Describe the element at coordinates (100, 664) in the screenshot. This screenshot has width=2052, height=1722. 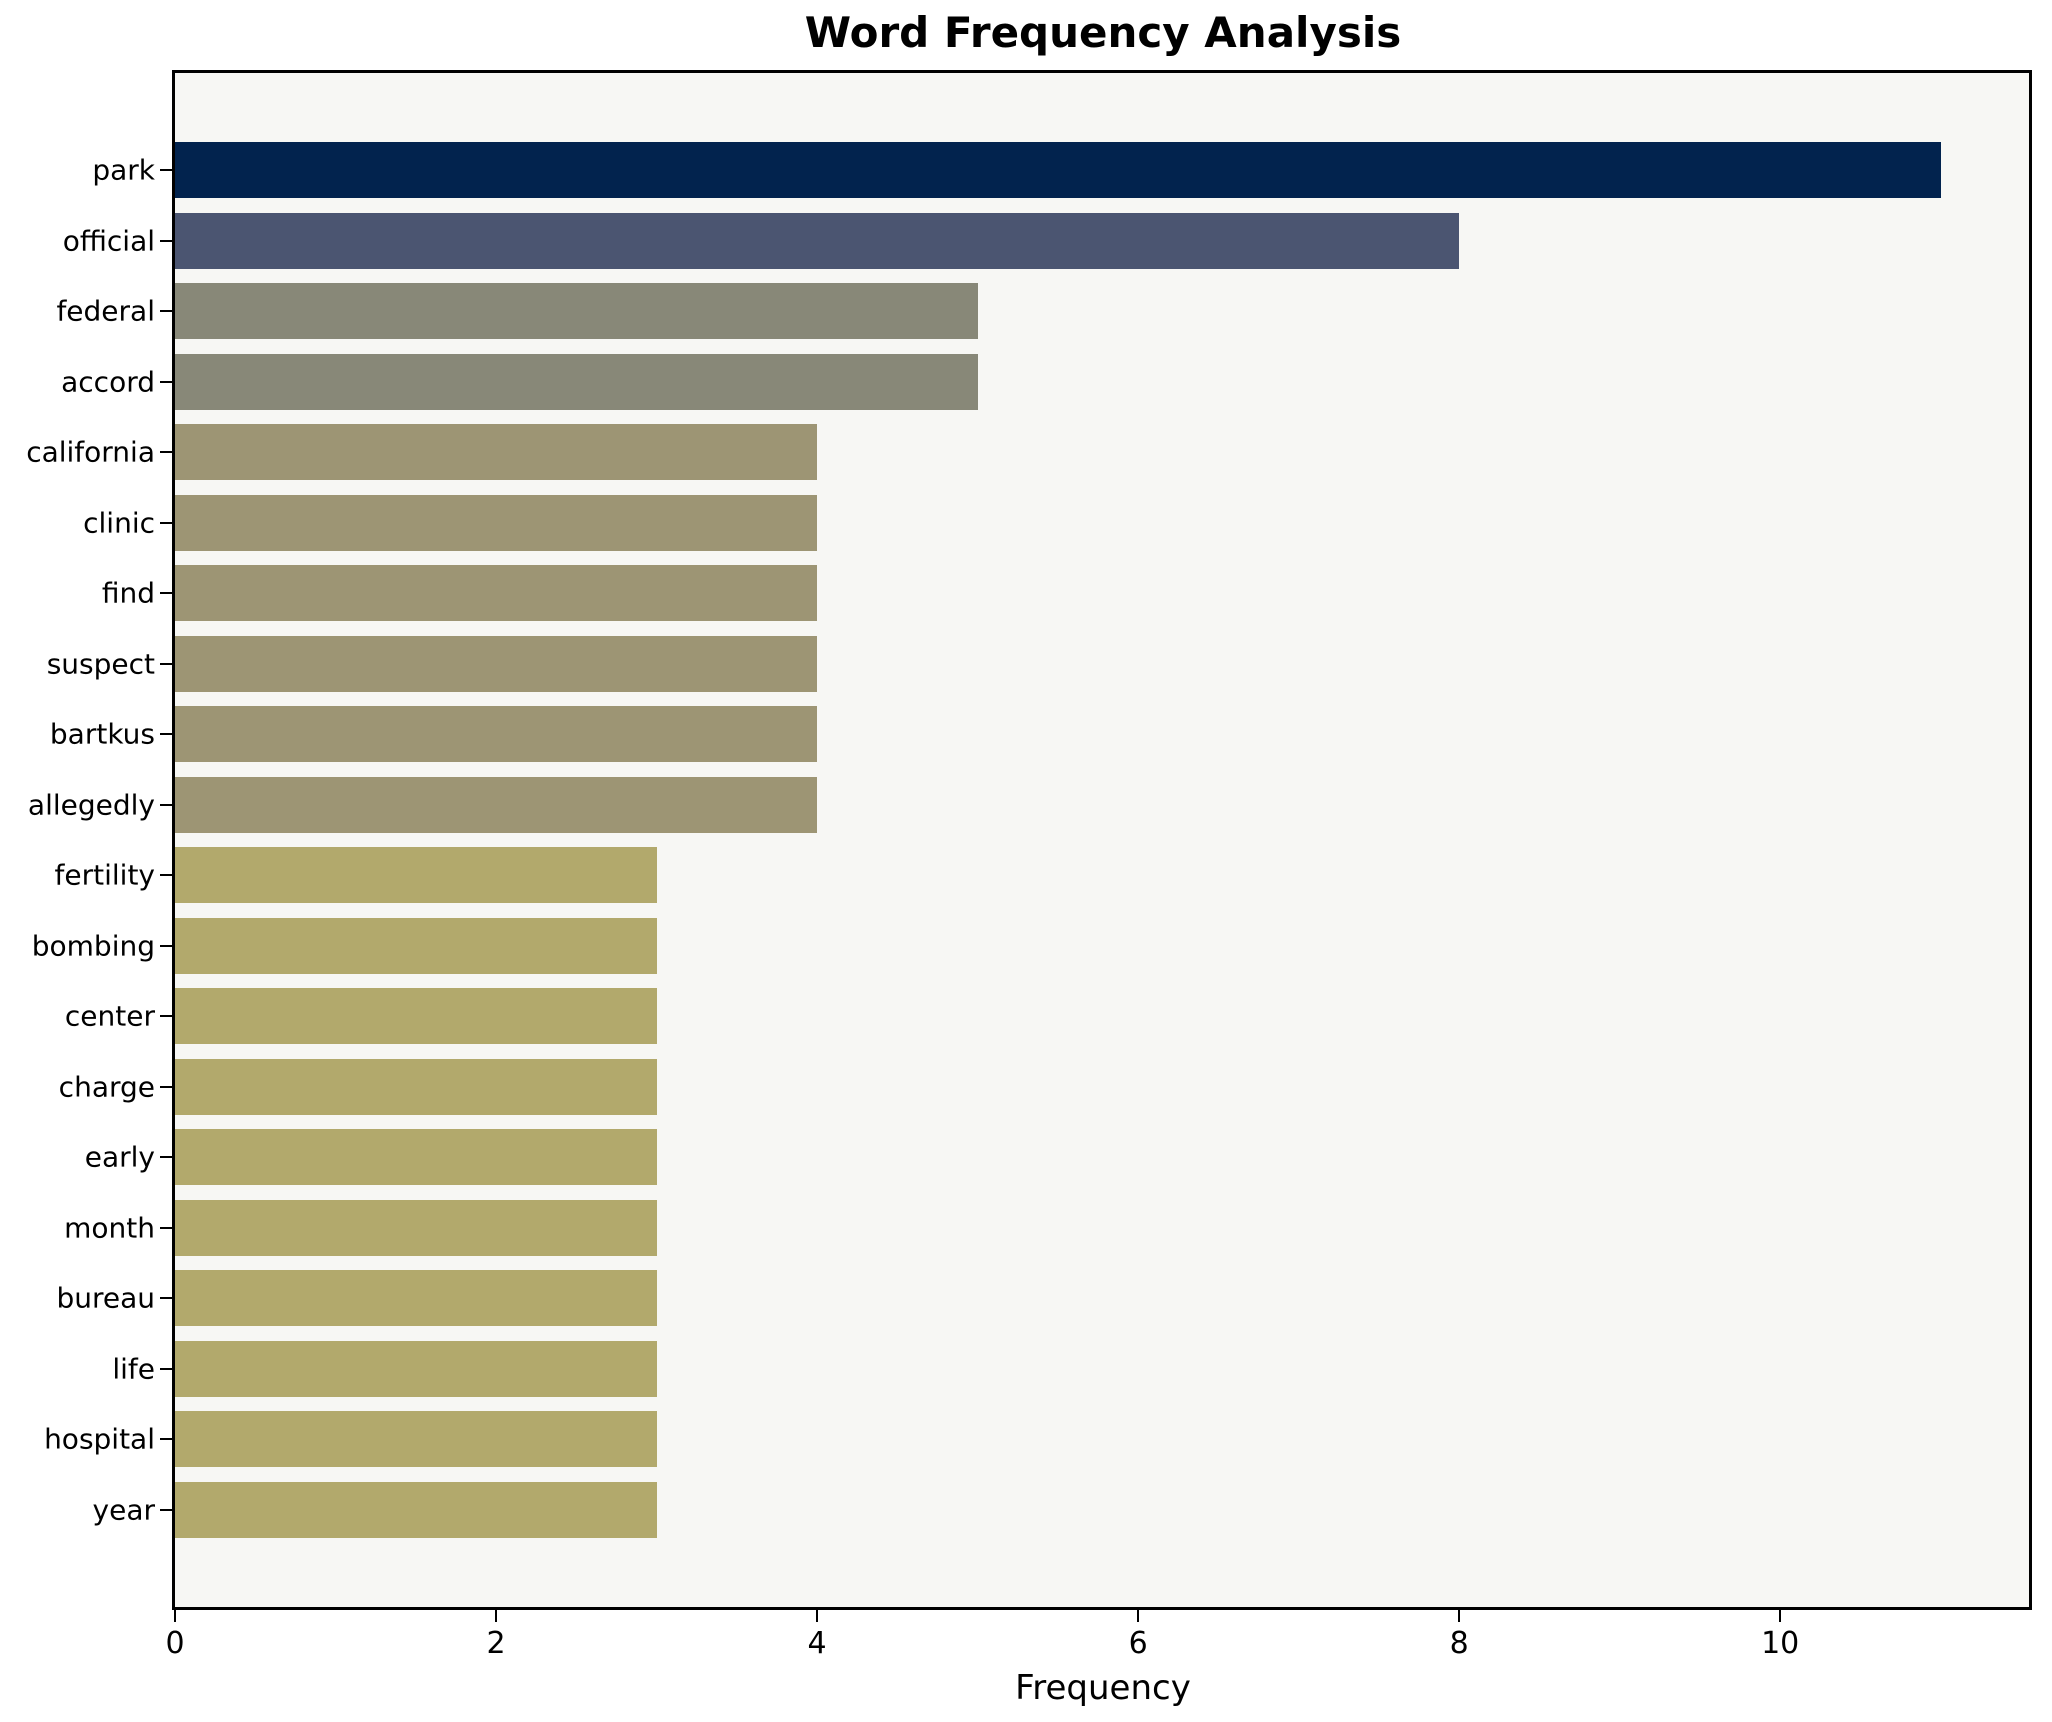
I see `y-axis-label-suspect: suspect` at that location.